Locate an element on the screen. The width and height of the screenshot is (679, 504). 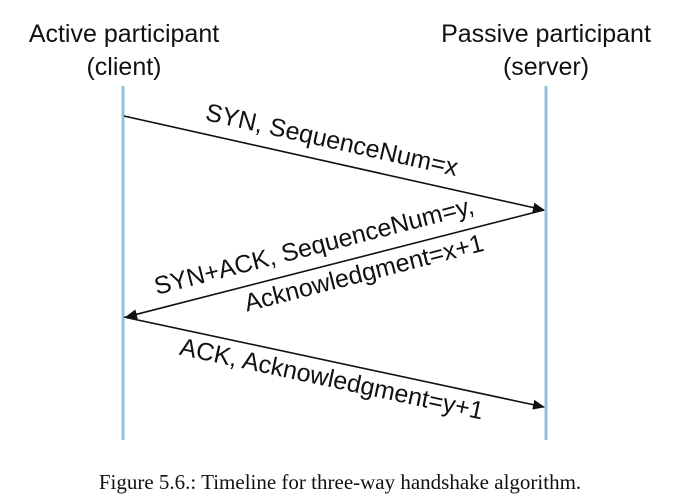
message-syn: SYN, SequenceNum=x is located at coordinates (334, 155).